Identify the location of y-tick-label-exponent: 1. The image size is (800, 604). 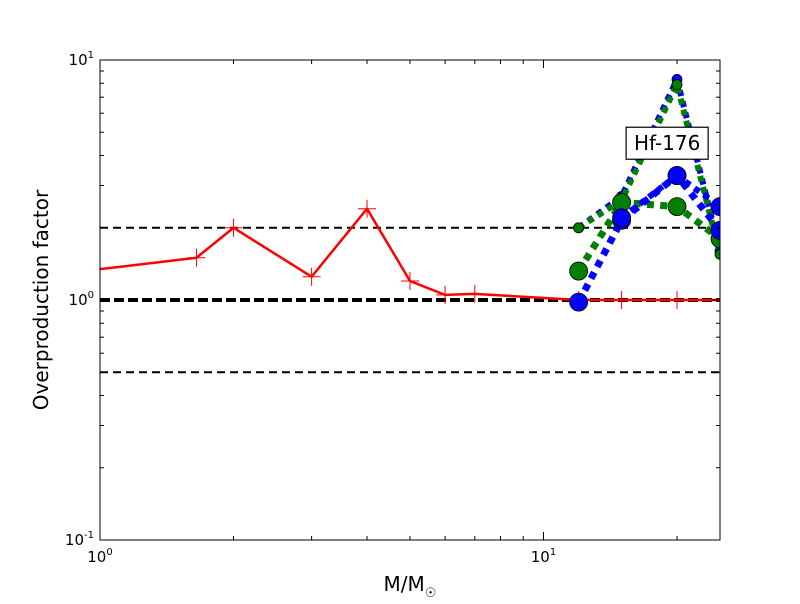
(91, 55).